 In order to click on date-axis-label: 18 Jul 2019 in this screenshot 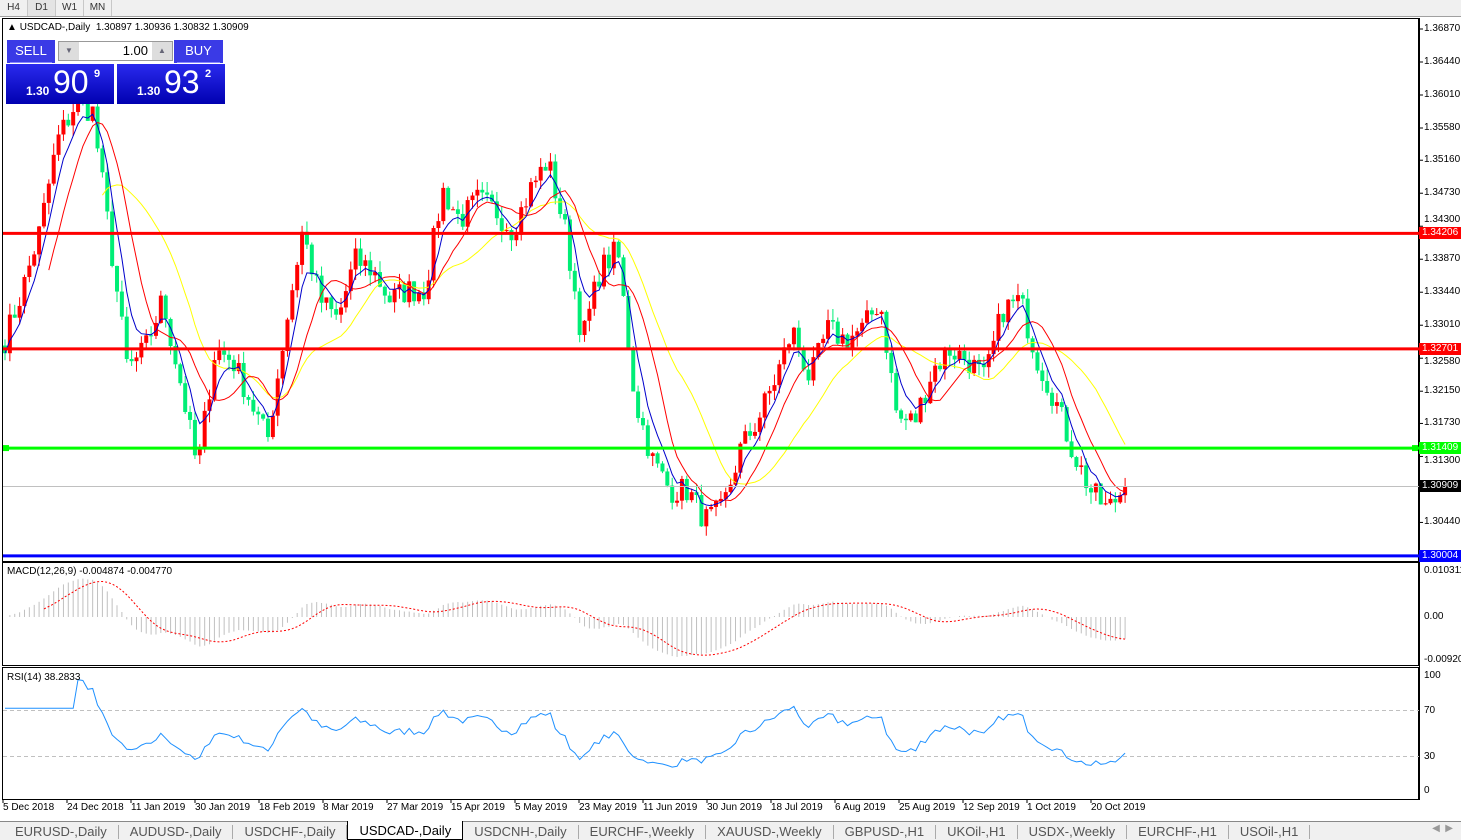, I will do `click(797, 807)`.